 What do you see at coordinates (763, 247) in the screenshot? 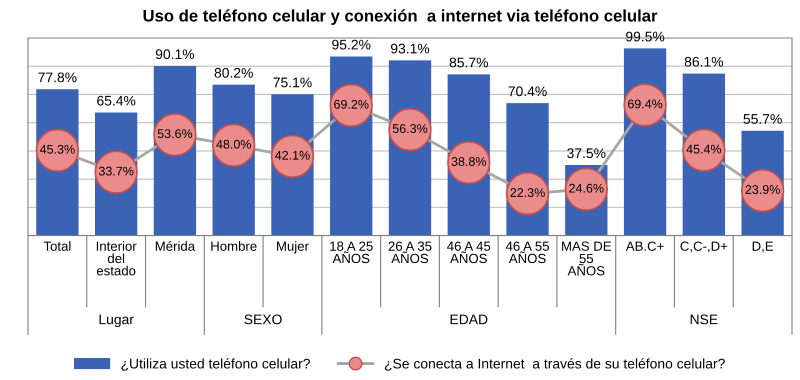
I see `x-tick-label: D,E` at bounding box center [763, 247].